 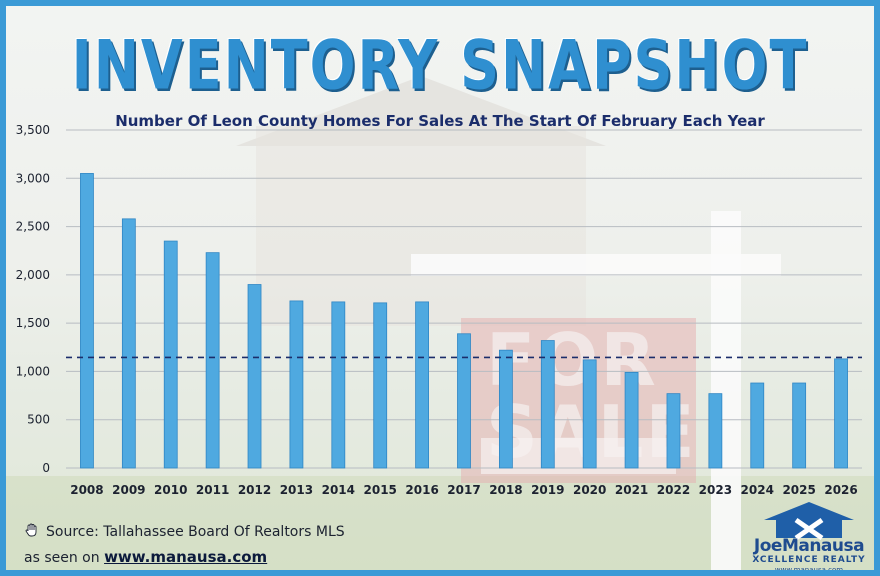 What do you see at coordinates (87, 321) in the screenshot?
I see `bar-2008` at bounding box center [87, 321].